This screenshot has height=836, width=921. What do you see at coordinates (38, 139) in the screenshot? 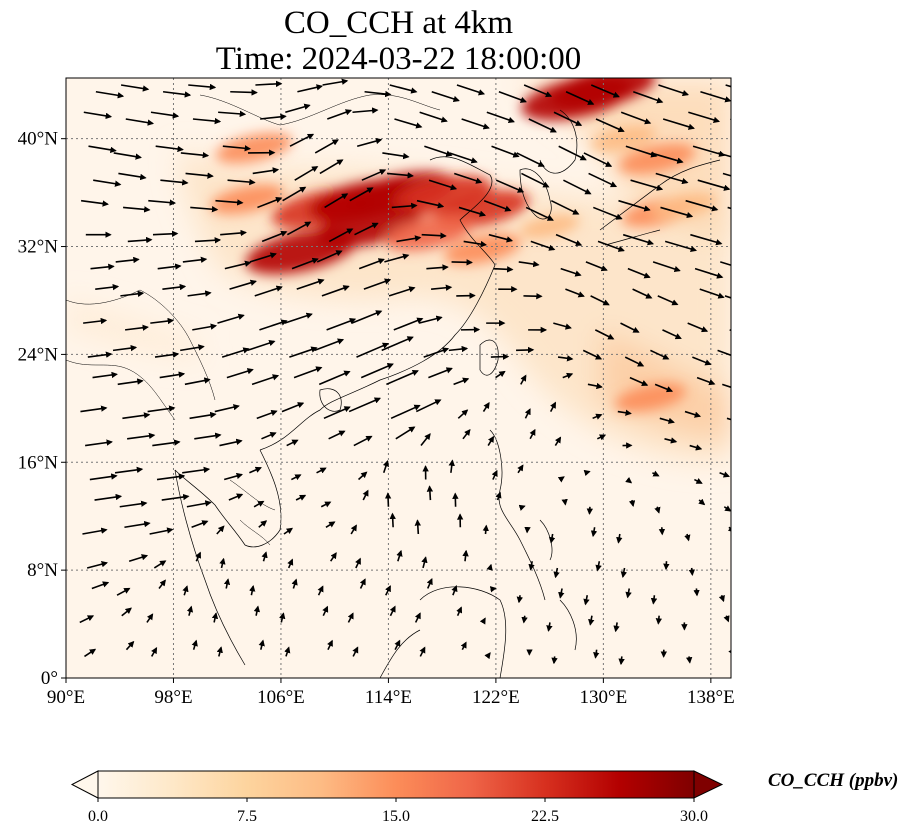
I see `lat-tick-label: 40°N` at bounding box center [38, 139].